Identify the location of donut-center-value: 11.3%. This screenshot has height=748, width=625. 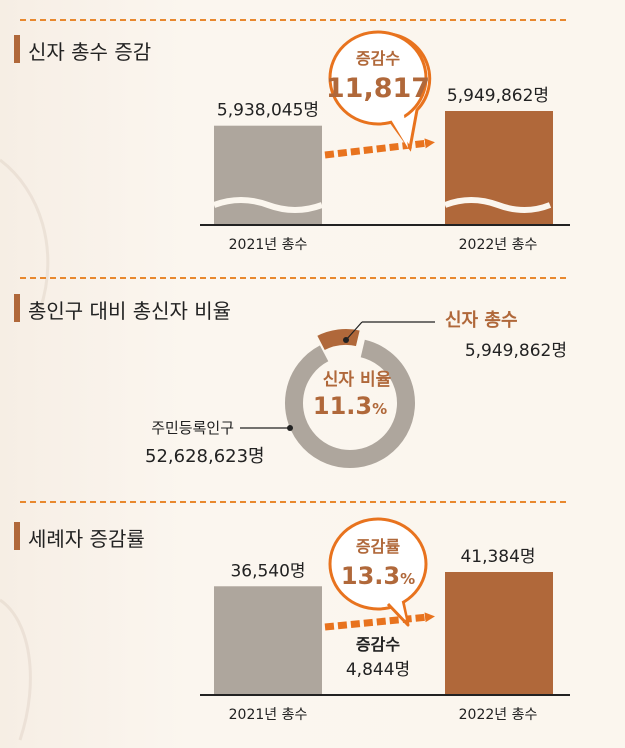
(350, 406).